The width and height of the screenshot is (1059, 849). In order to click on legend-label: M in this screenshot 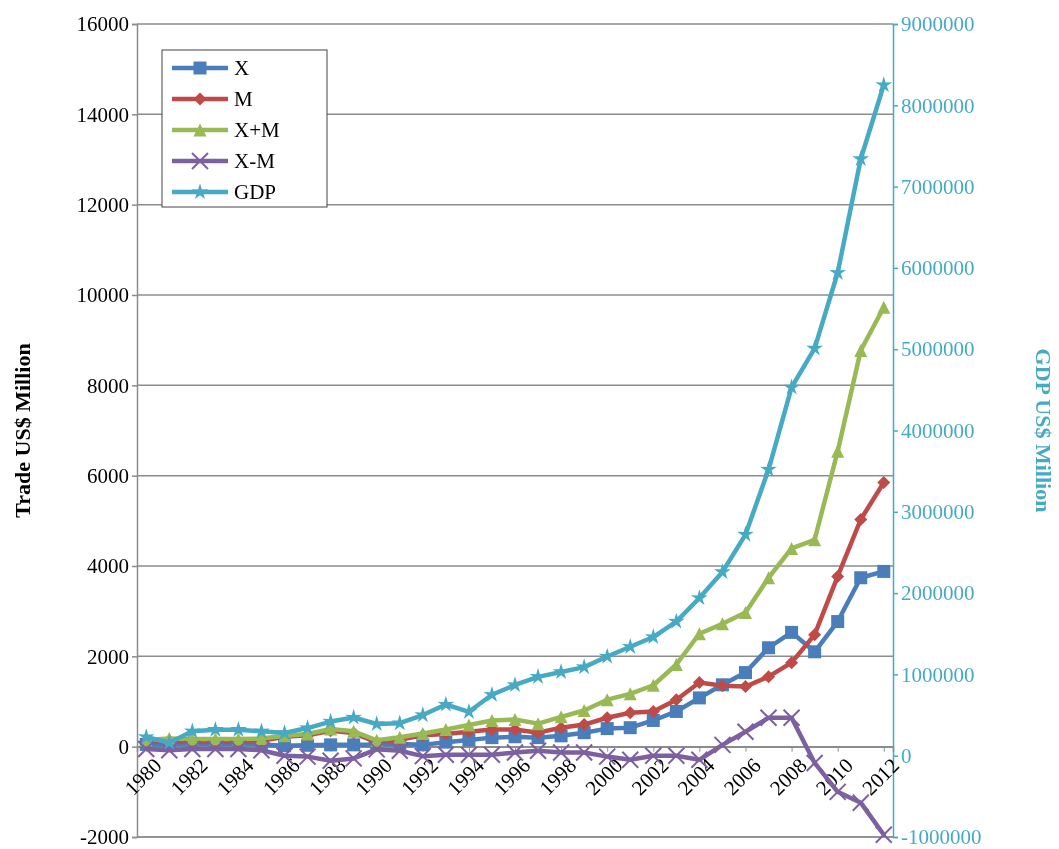, I will do `click(243, 99)`.